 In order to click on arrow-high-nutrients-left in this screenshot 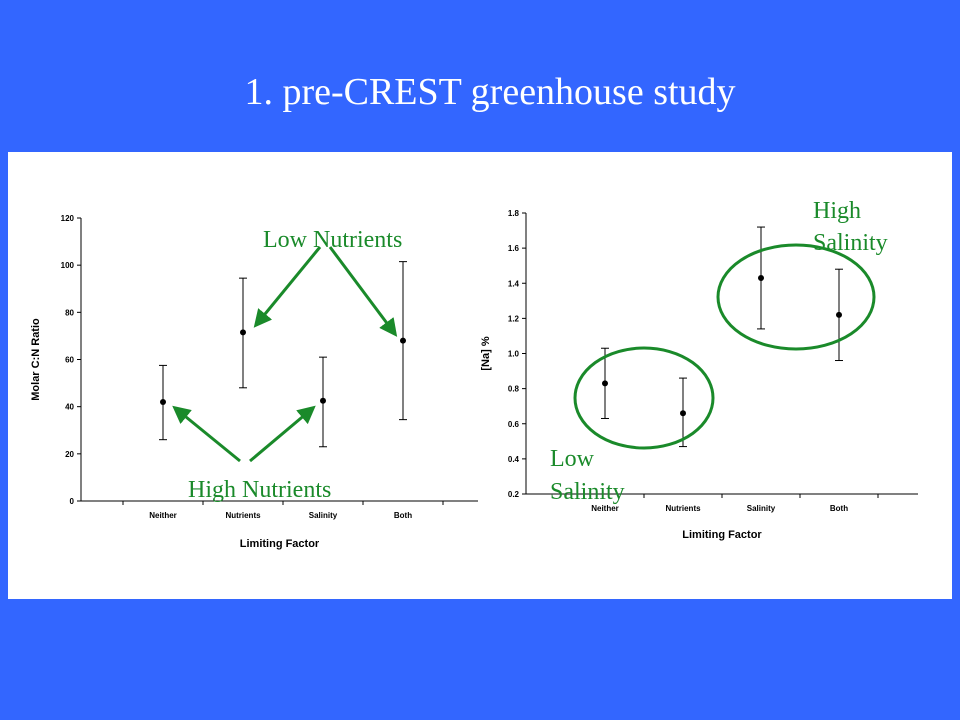, I will do `click(206, 434)`.